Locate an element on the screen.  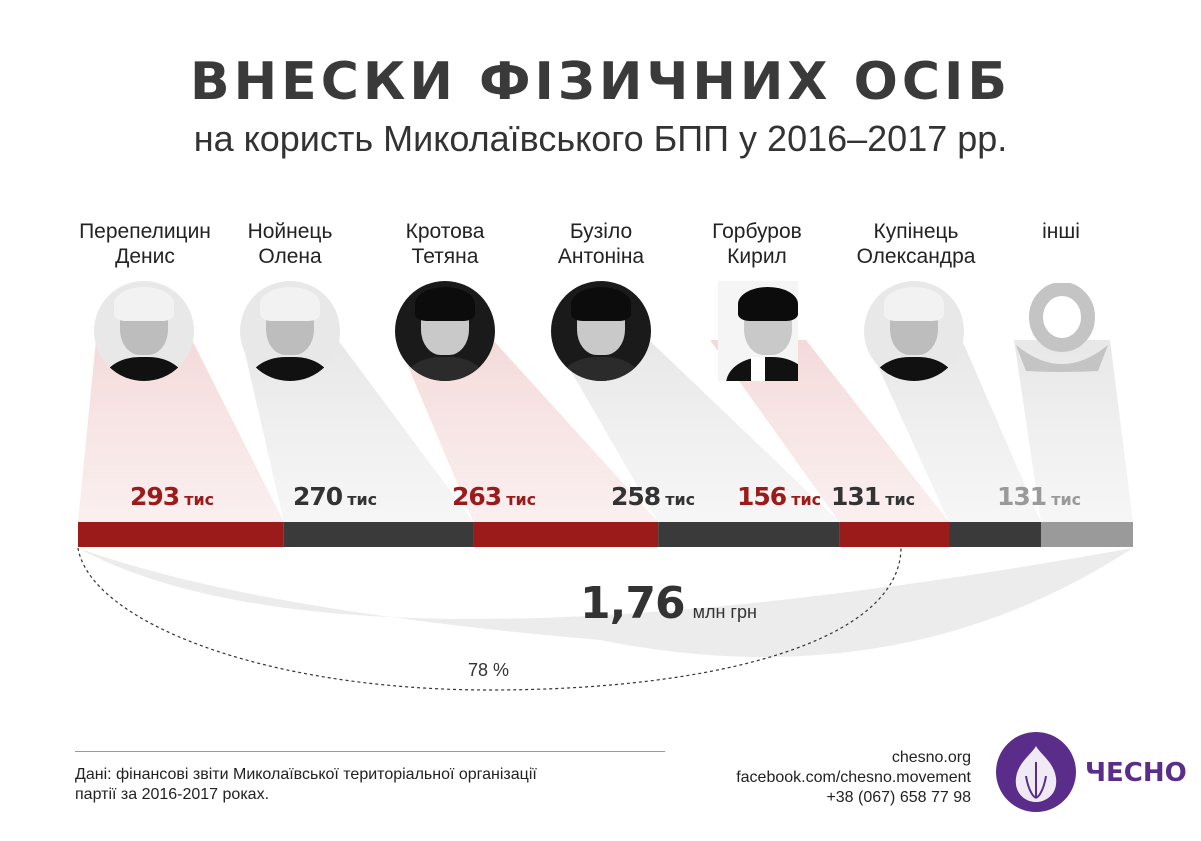
person-name-others: інші is located at coordinates (1061, 231).